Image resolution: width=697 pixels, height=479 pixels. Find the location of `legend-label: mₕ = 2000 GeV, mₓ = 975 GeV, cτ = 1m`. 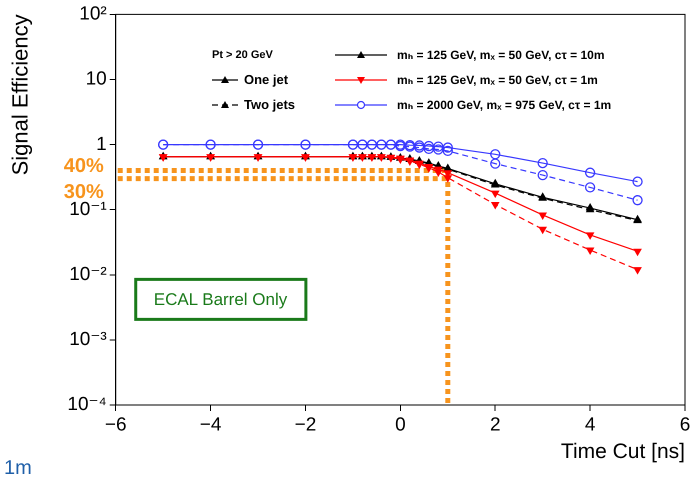

legend-label: mₕ = 2000 GeV, mₓ = 975 GeV, cτ = 1m is located at coordinates (504, 105).